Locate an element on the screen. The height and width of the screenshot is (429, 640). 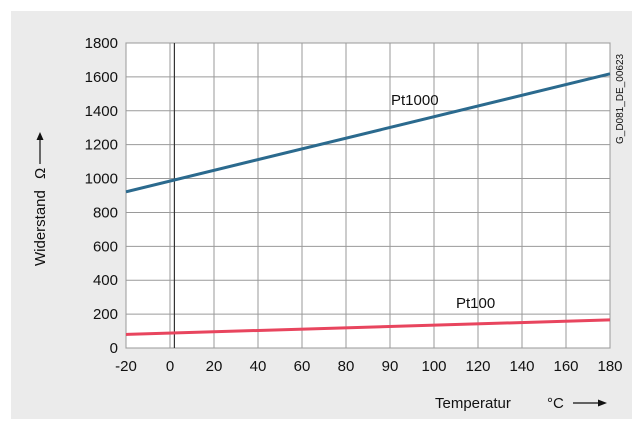
y-tick-label: 1000 is located at coordinates (101, 179).